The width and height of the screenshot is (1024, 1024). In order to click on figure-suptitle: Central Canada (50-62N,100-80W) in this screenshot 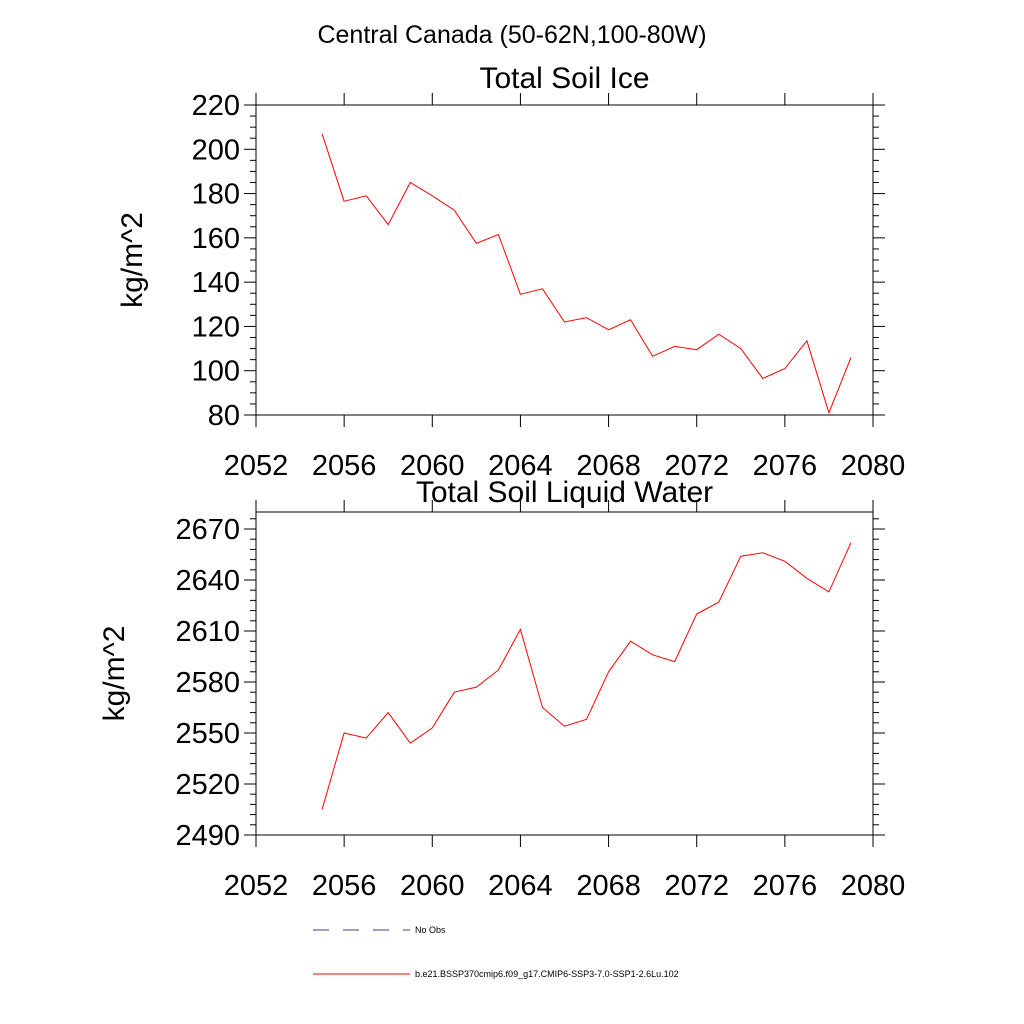, I will do `click(511, 35)`.